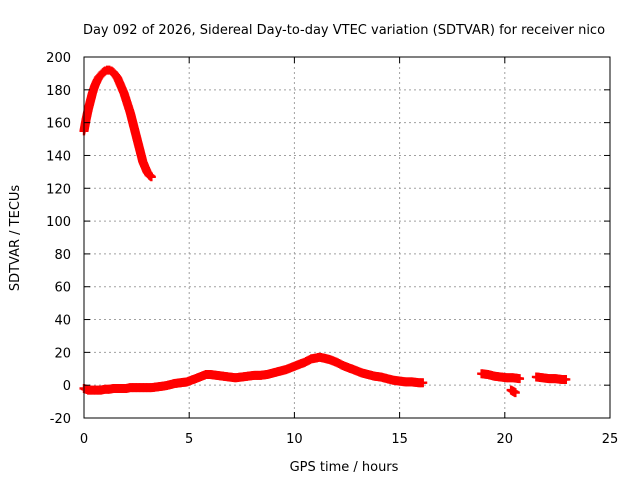 The height and width of the screenshot is (480, 640). What do you see at coordinates (58, 189) in the screenshot?
I see `y-tick-label: 120` at bounding box center [58, 189].